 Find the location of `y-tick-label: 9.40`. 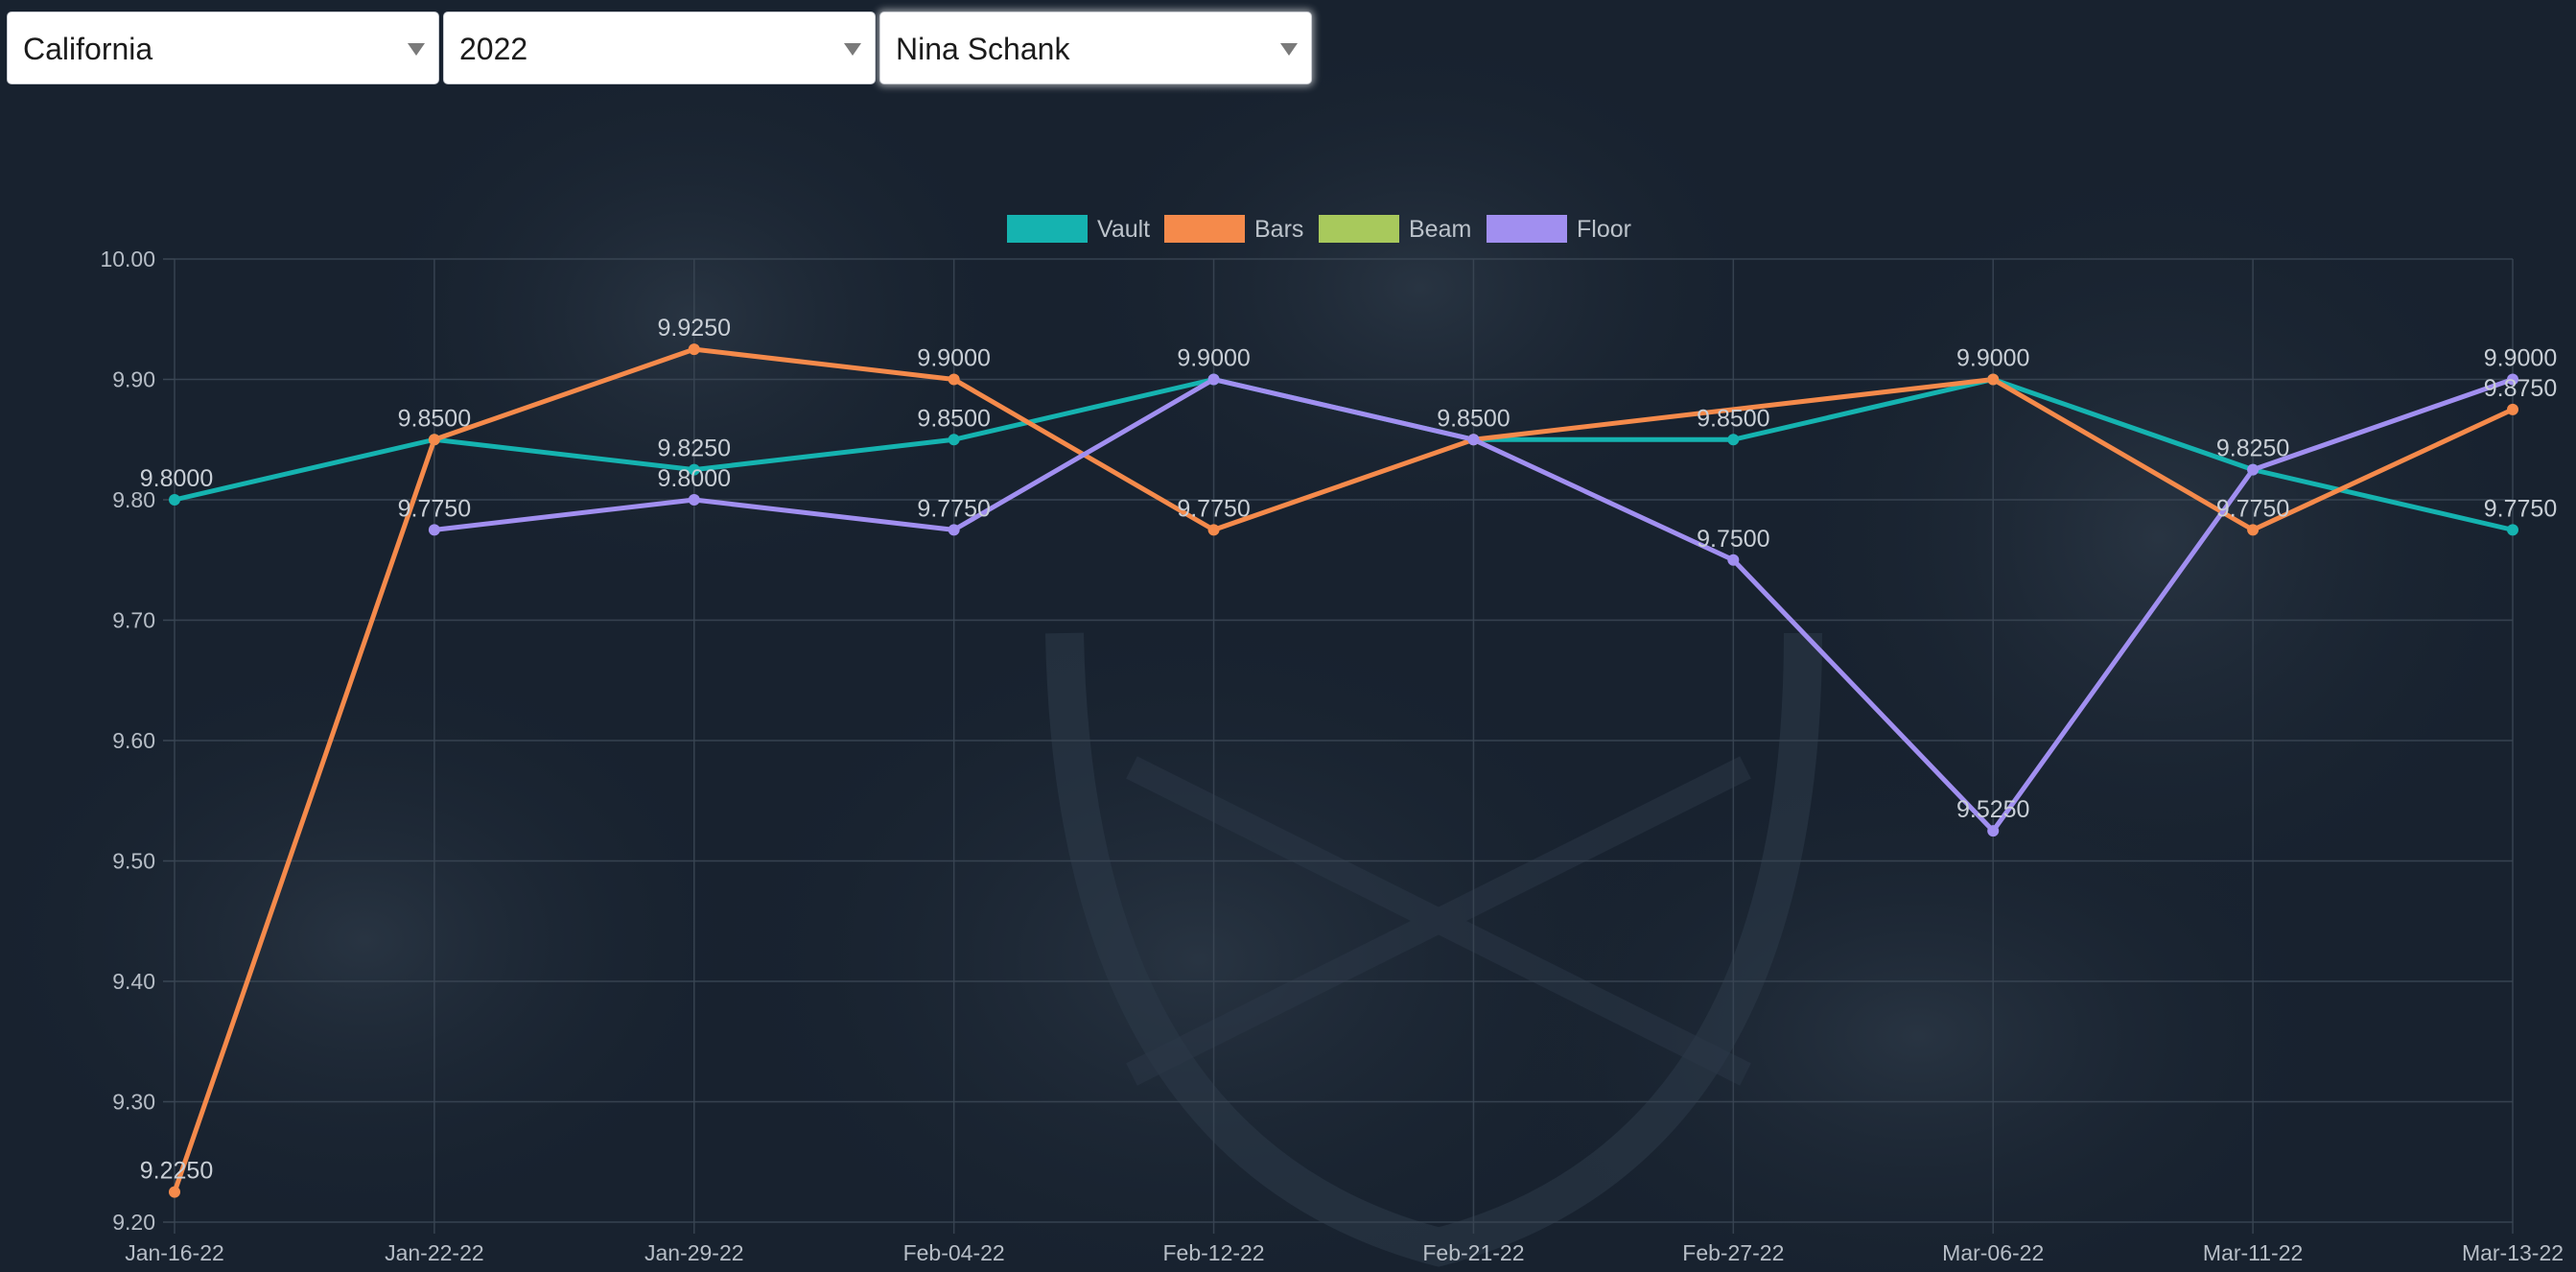

y-tick-label: 9.40 is located at coordinates (133, 982).